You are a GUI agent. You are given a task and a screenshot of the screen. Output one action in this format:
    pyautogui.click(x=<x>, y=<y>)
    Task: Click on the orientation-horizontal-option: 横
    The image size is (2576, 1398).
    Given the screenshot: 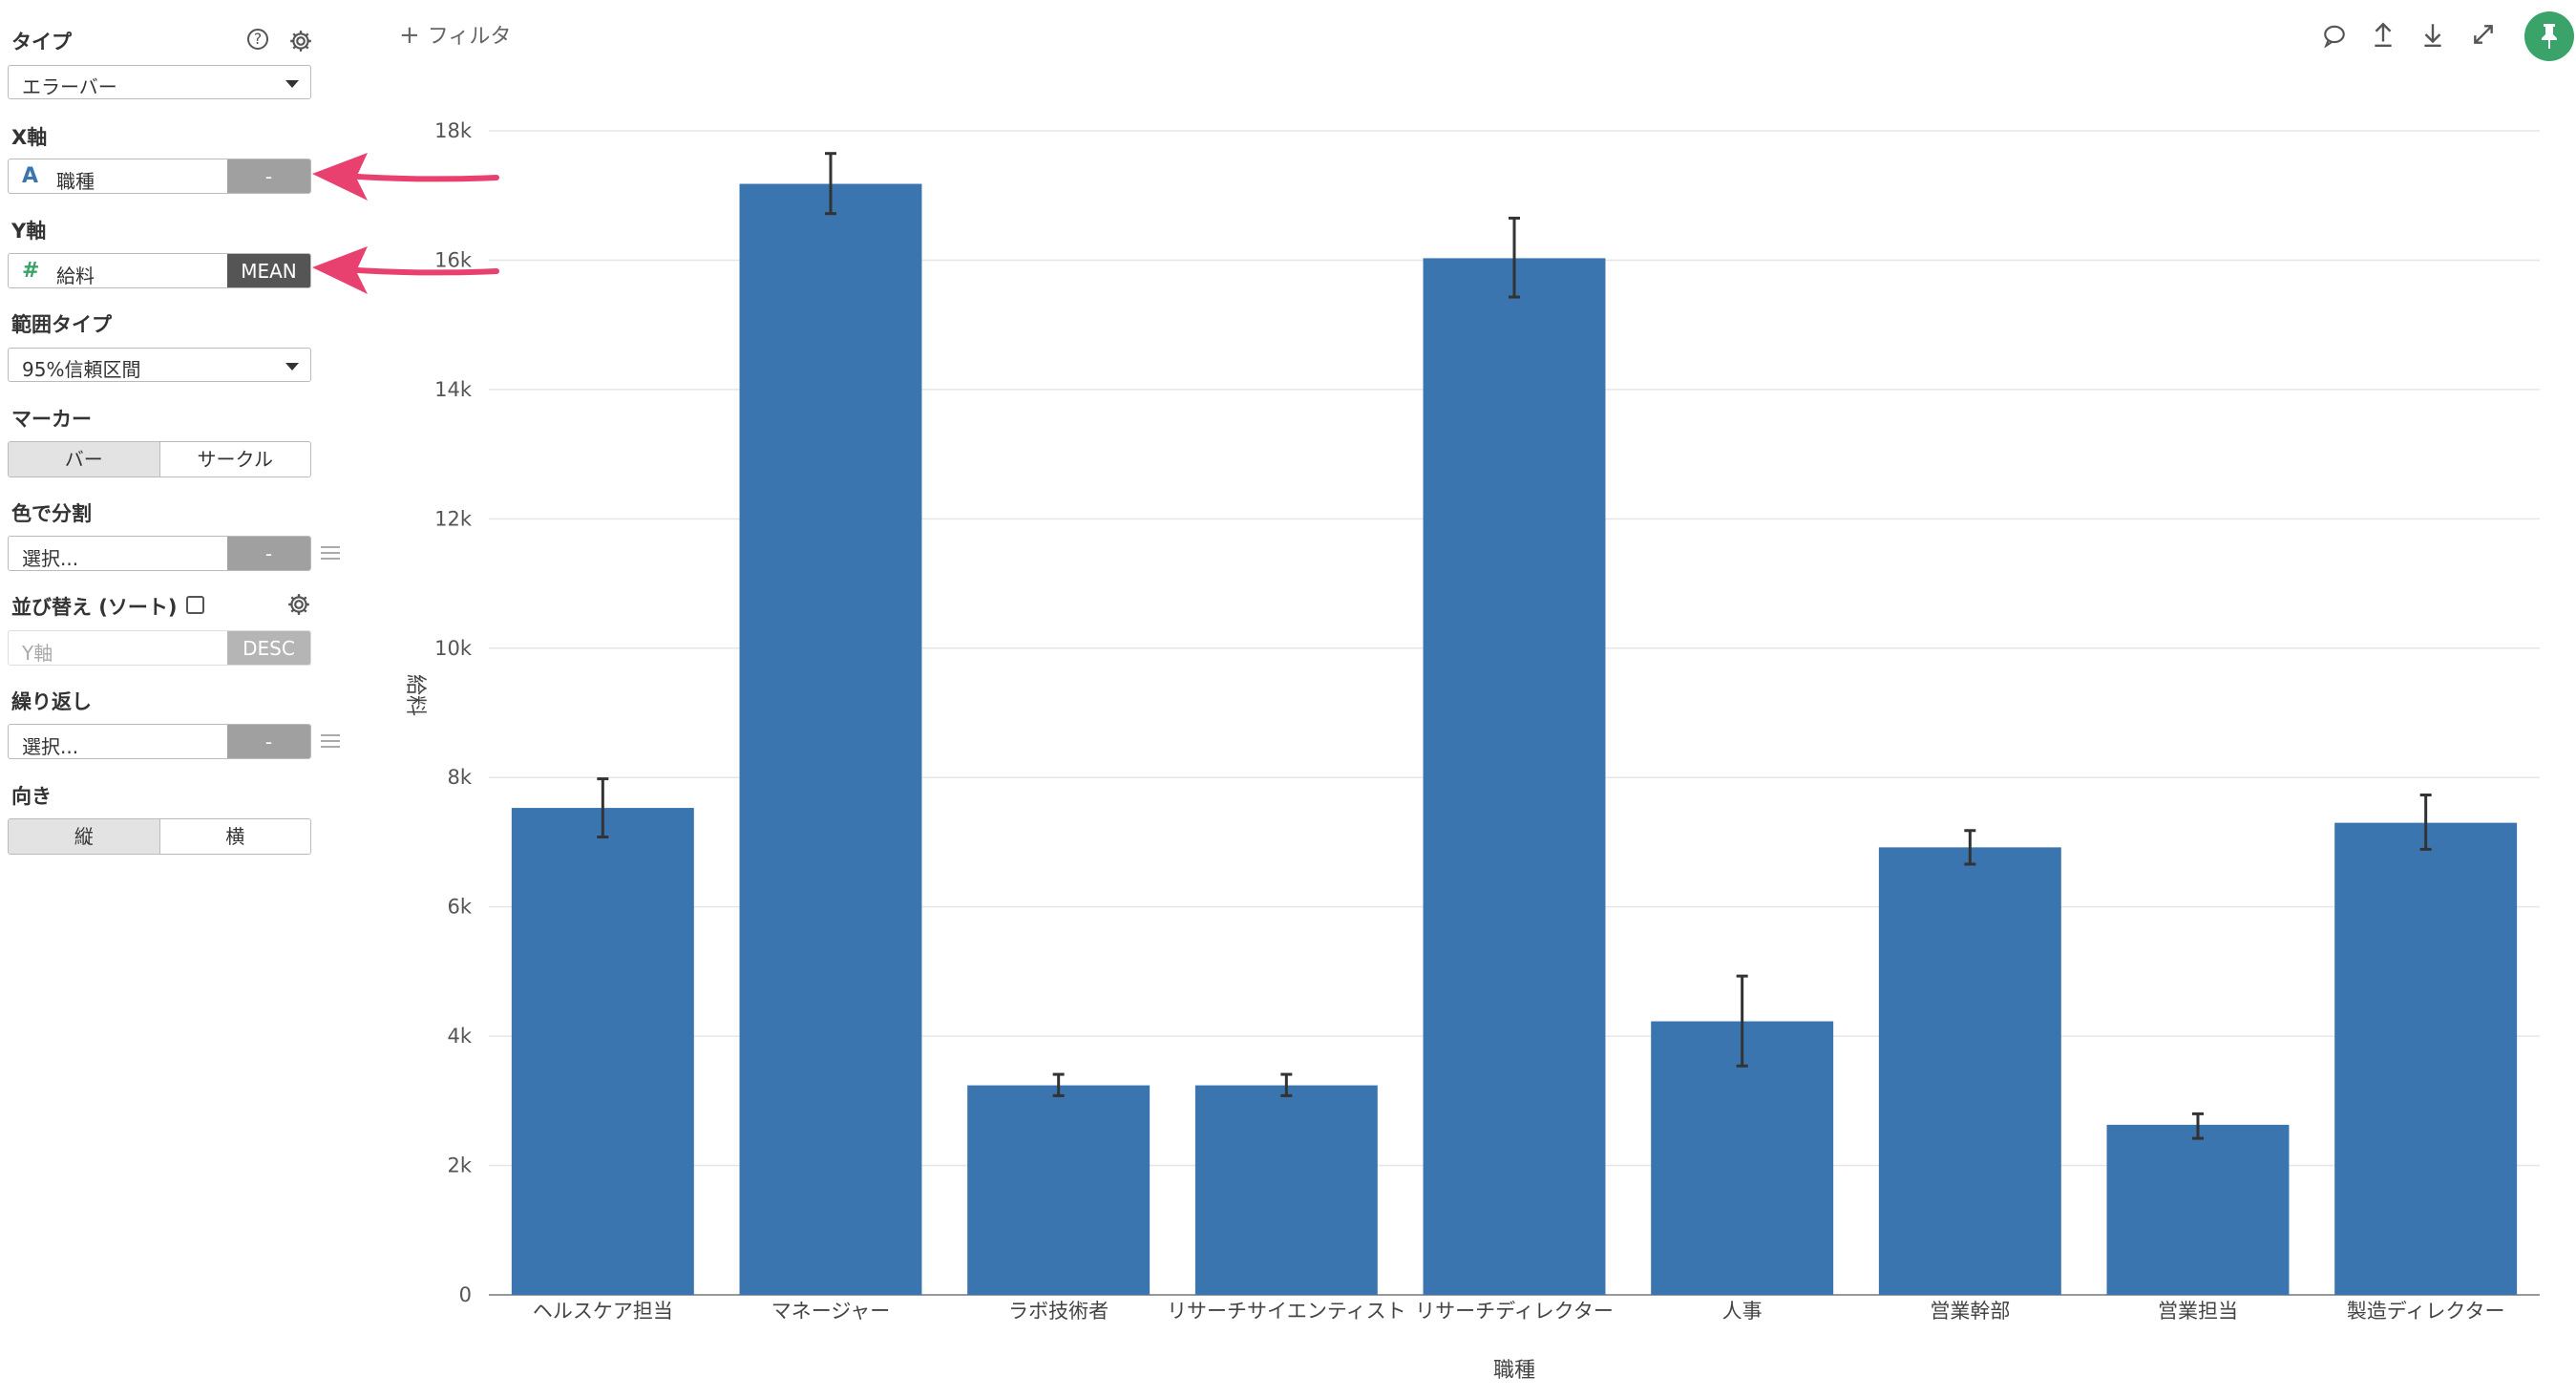 What is the action you would take?
    pyautogui.click(x=235, y=837)
    